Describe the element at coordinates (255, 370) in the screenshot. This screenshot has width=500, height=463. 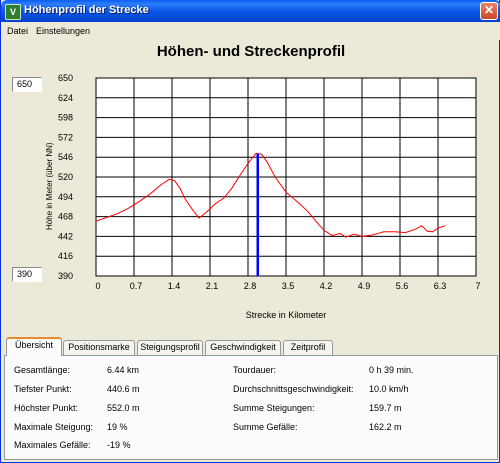
I see `stat-label: Tourdauer:` at that location.